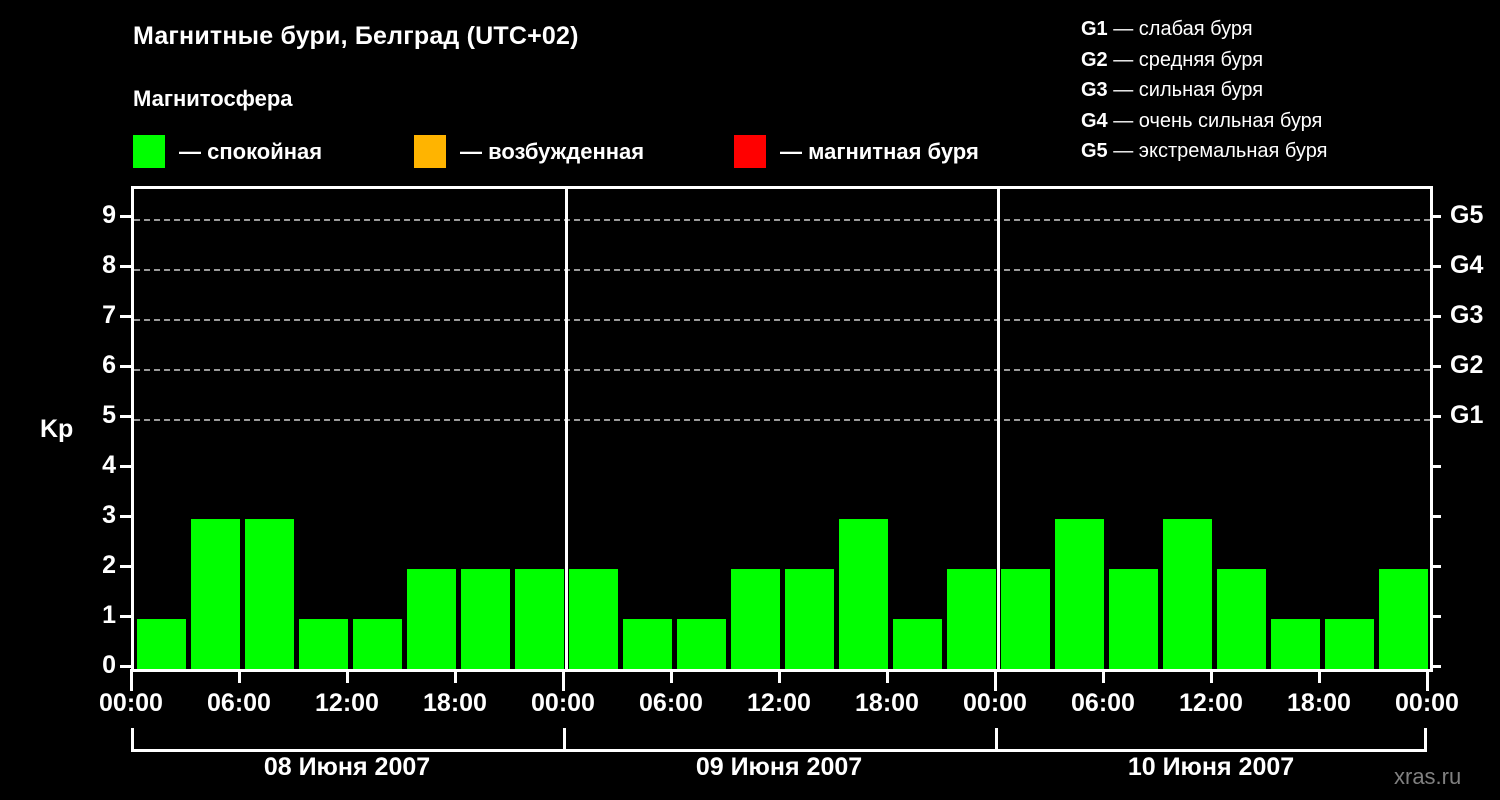 The width and height of the screenshot is (1500, 800). I want to click on watermark: xras.ru, so click(1428, 776).